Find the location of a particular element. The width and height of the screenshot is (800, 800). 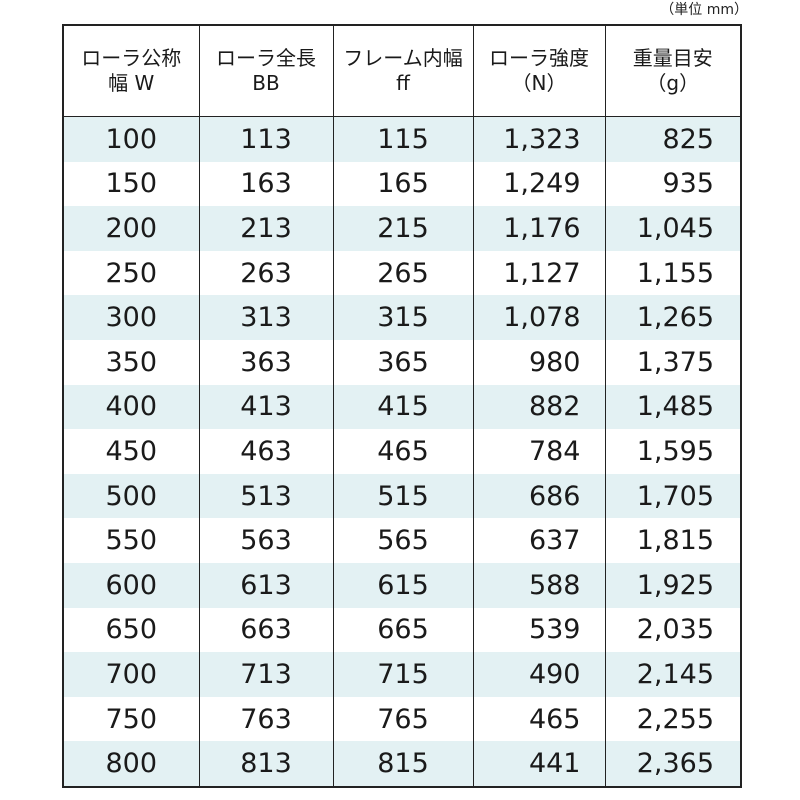

cell-weight-estimate: 1,265 is located at coordinates (673, 317).